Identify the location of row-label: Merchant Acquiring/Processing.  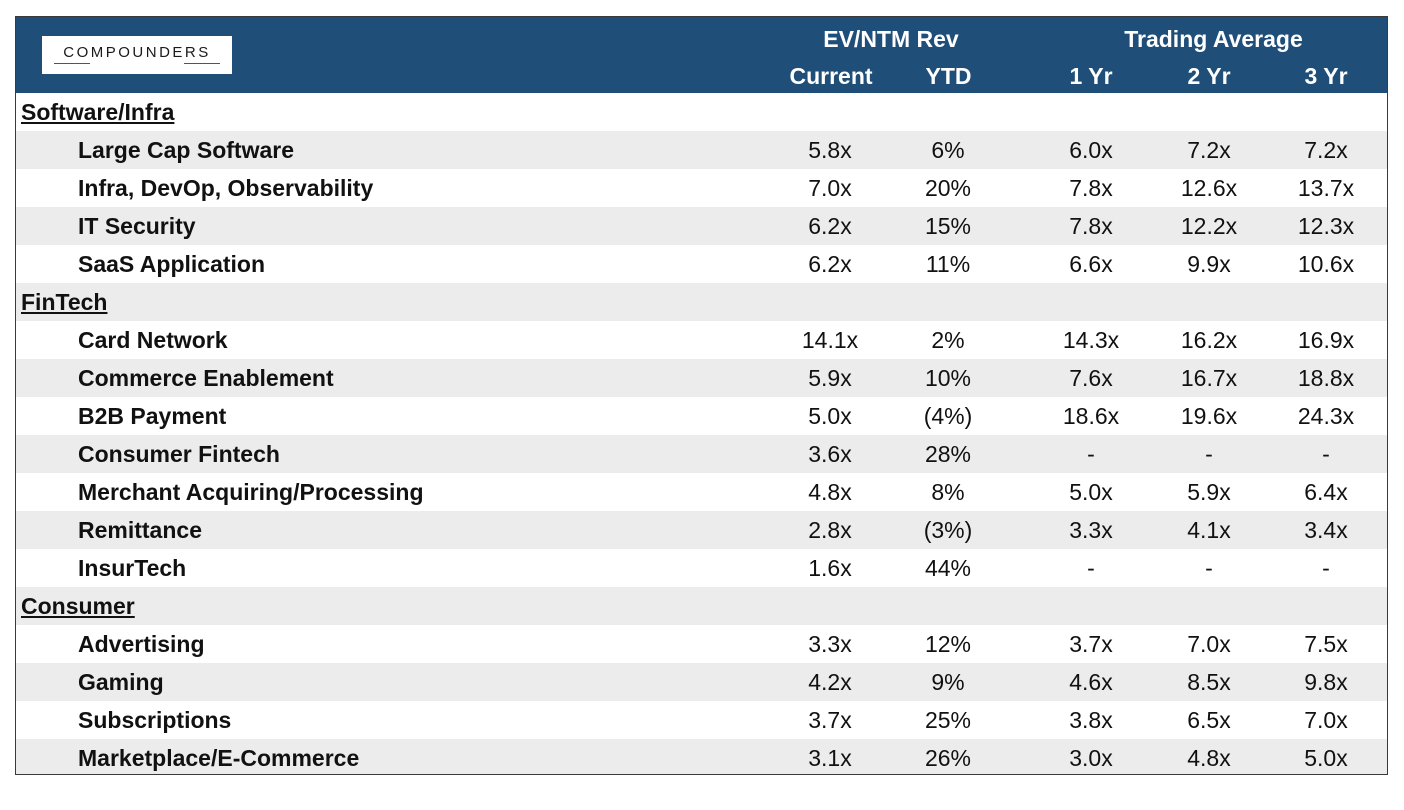
(251, 492).